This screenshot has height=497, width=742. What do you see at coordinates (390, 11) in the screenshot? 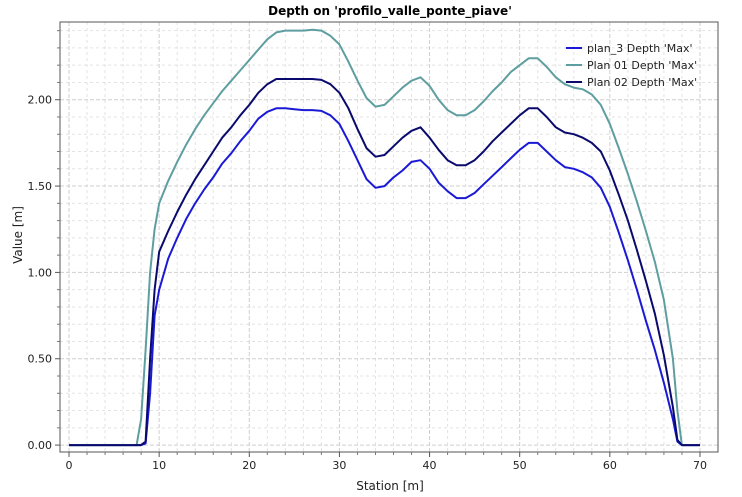
I see `chart-title: Depth on 'profilo_valle_ponte_piave'` at bounding box center [390, 11].